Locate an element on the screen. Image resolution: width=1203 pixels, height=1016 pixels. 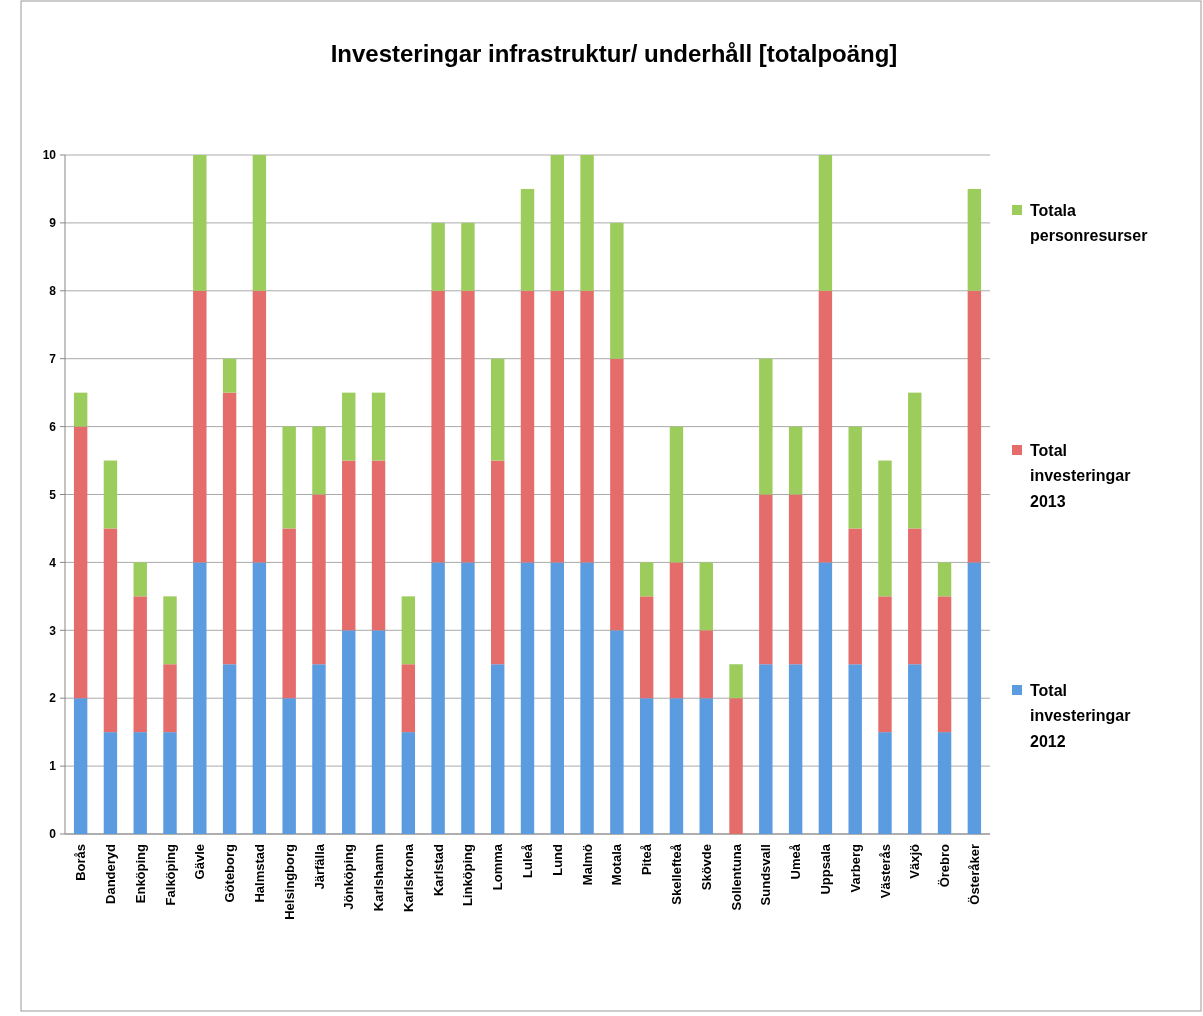
y-tick-label: 6 is located at coordinates (53, 426).